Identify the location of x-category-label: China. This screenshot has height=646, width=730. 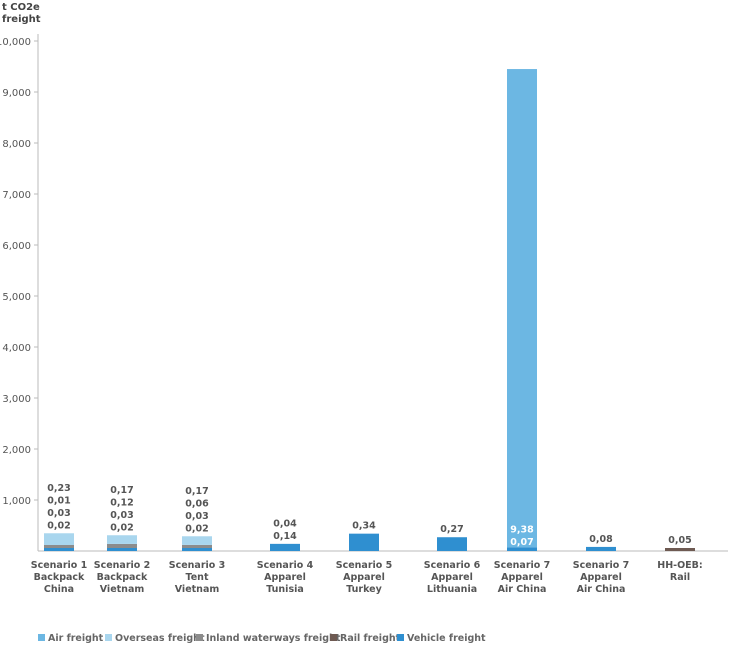
(59, 589).